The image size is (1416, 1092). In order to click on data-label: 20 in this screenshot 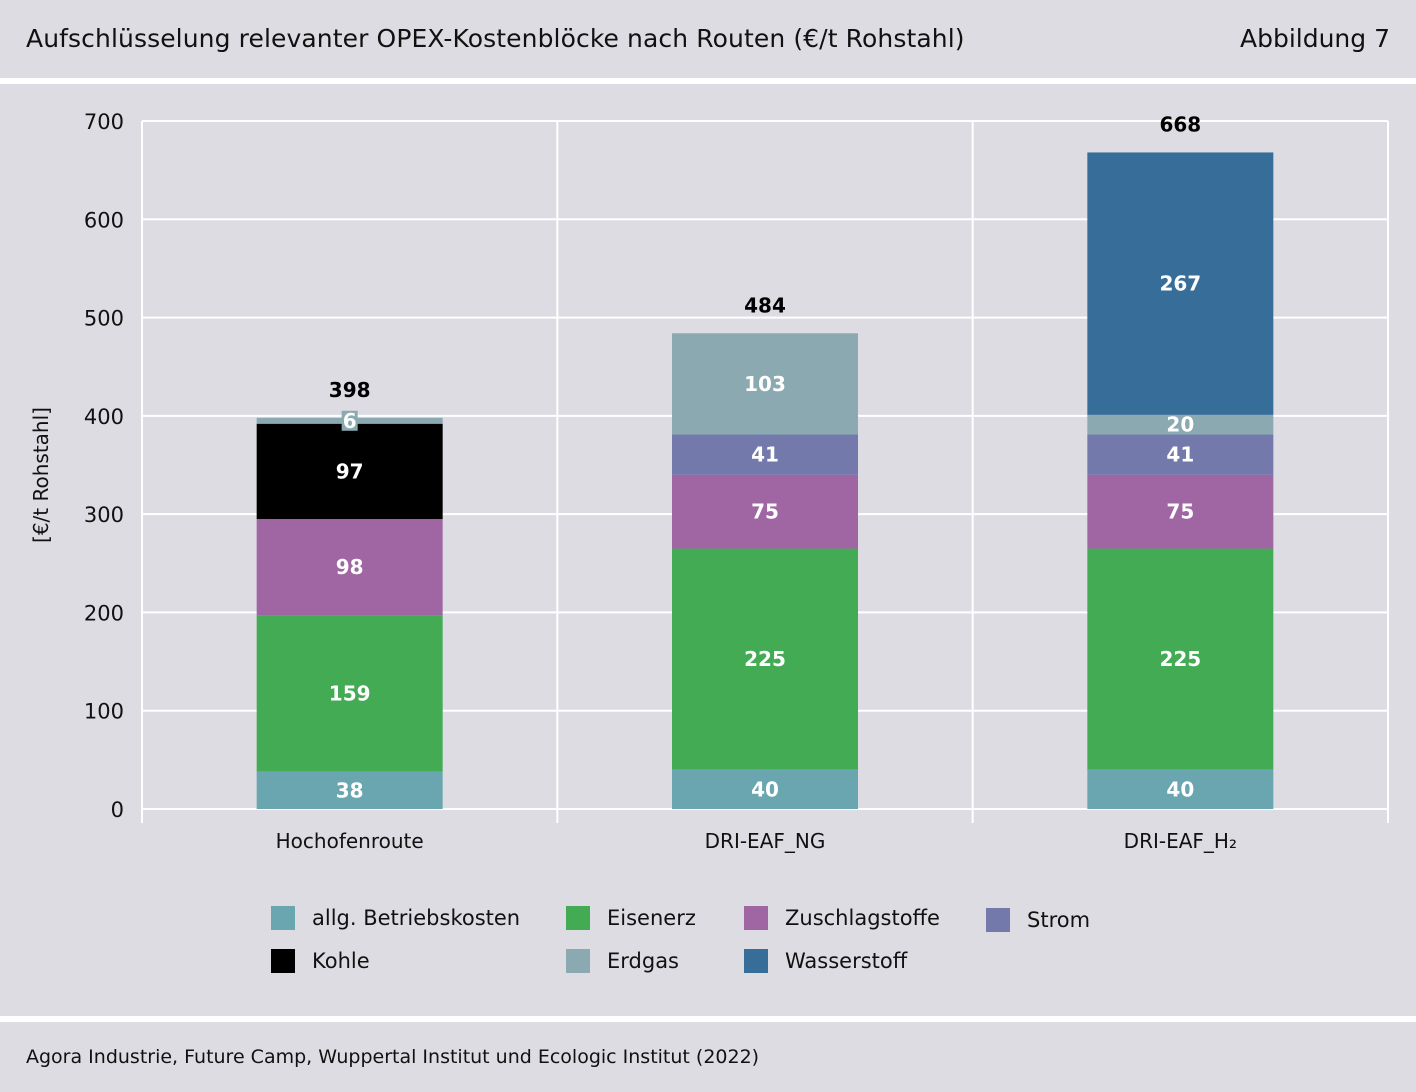, I will do `click(1180, 425)`.